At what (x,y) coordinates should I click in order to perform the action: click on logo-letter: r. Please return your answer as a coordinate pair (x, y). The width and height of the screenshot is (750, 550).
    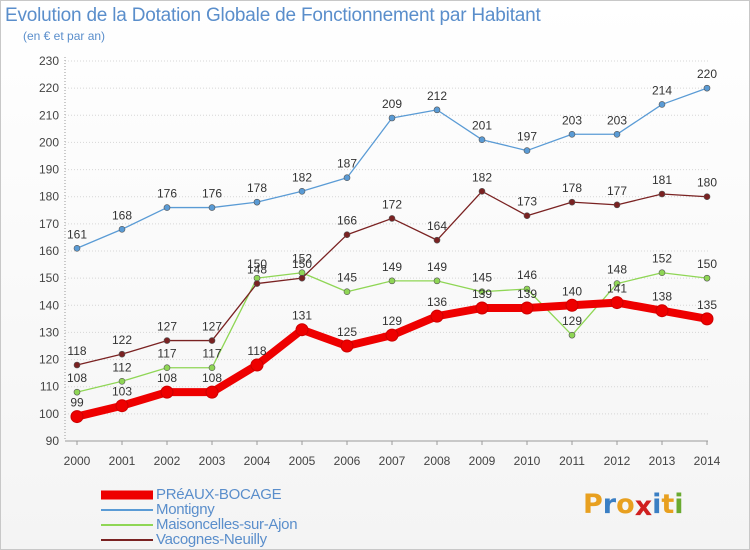
    Looking at the image, I should click on (609, 504).